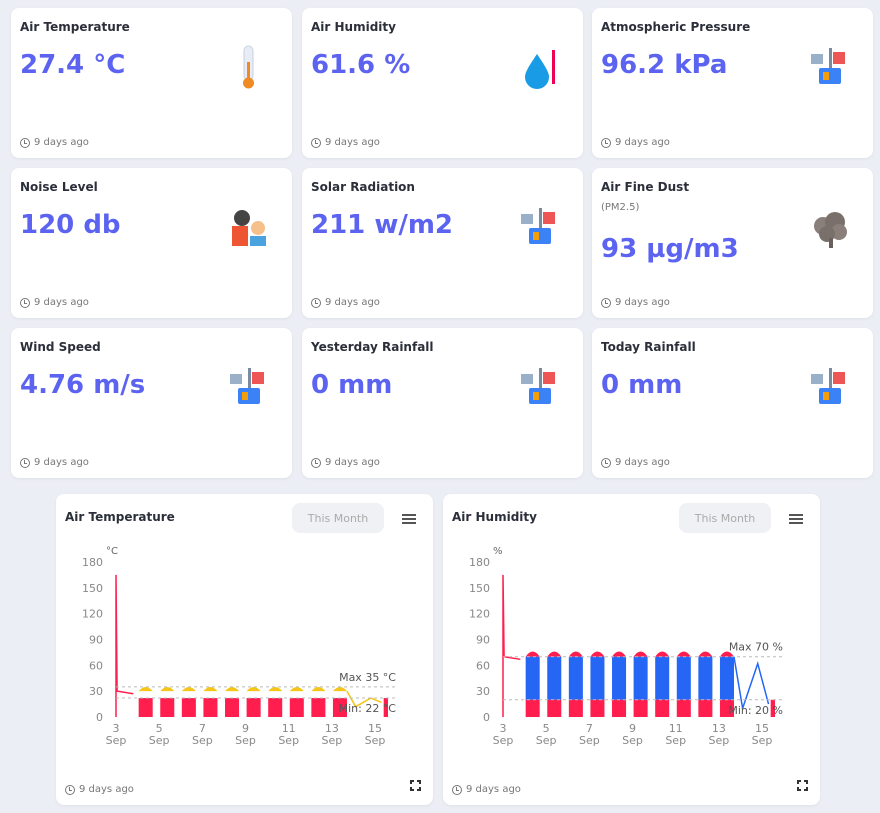  What do you see at coordinates (151, 403) in the screenshot?
I see `sensor-card: Wind Speed 4.76 m/s 9 days ago` at bounding box center [151, 403].